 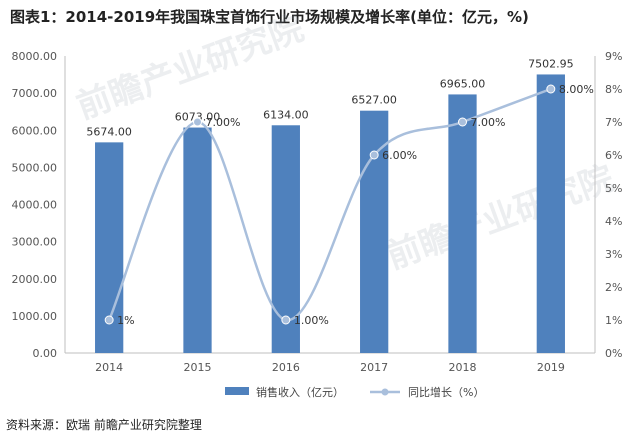 What do you see at coordinates (446, 392) in the screenshot?
I see `legend-line-label: 同比增长（%）` at bounding box center [446, 392].